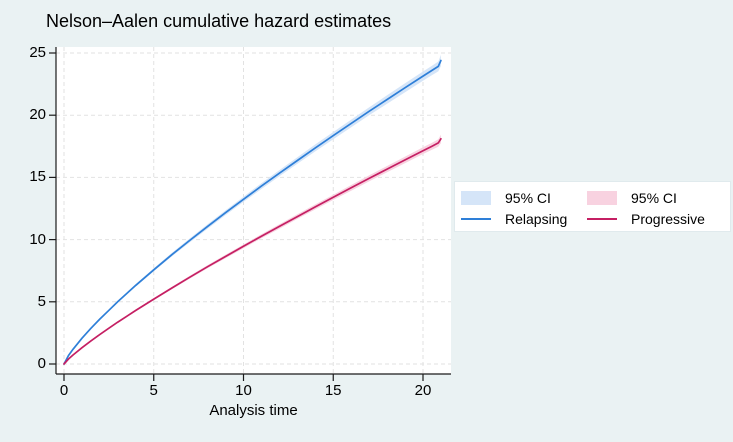 Image resolution: width=733 pixels, height=442 pixels. Describe the element at coordinates (602, 219) in the screenshot. I see `progressive-line-swatch` at that location.